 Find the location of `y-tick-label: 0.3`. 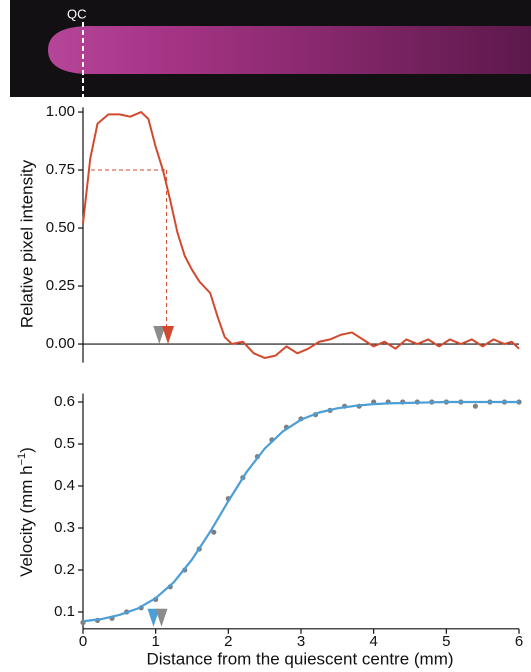

y-tick-label: 0.3 is located at coordinates (64, 527).